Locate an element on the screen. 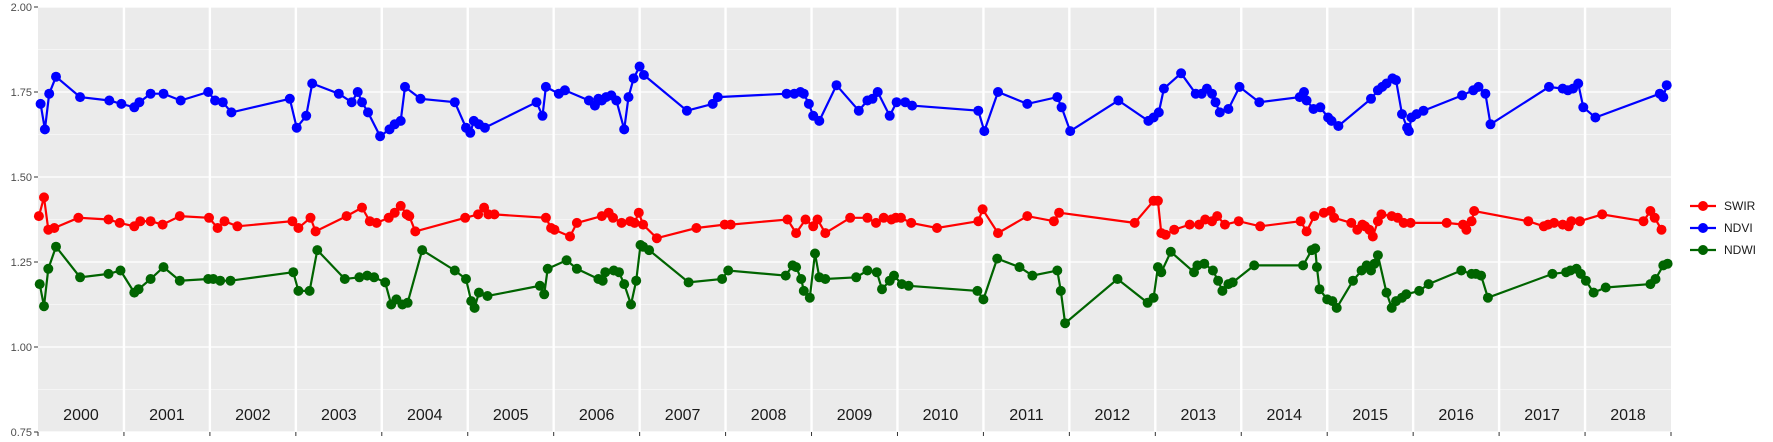  legend: SWIR NDVI NDWI is located at coordinates (1723, 228).